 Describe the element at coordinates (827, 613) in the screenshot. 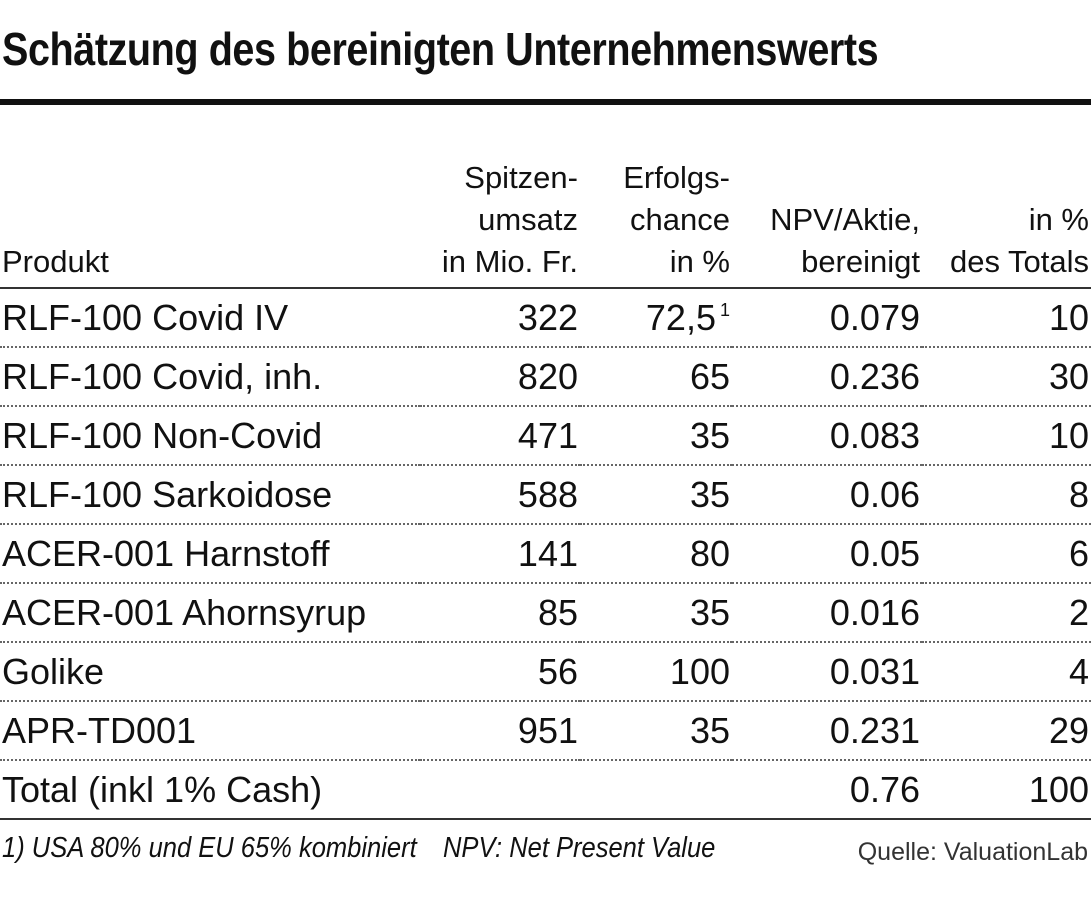

I see `cell: 0.016` at that location.